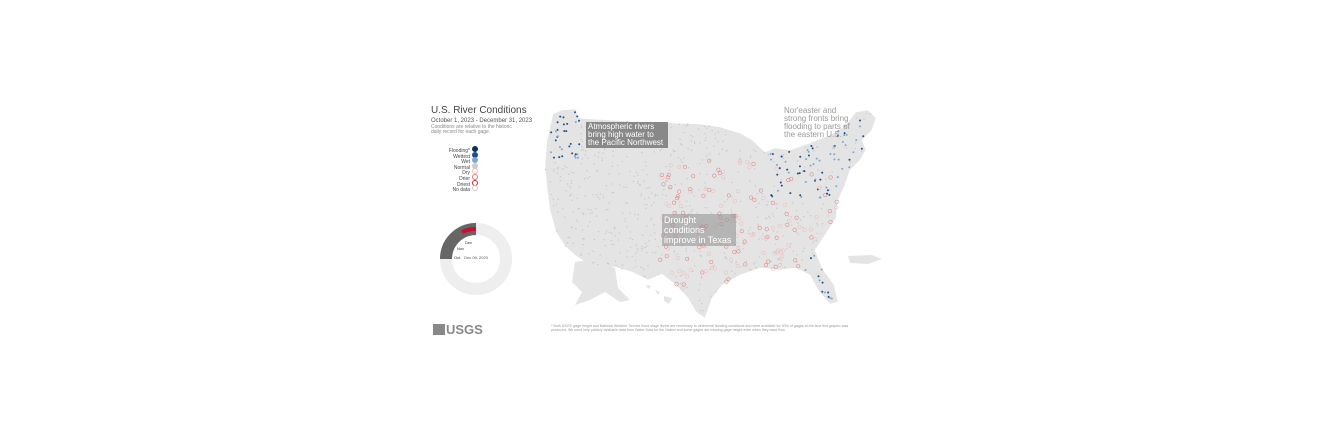 The height and width of the screenshot is (436, 1336). I want to click on dial-flood, so click(469, 230).